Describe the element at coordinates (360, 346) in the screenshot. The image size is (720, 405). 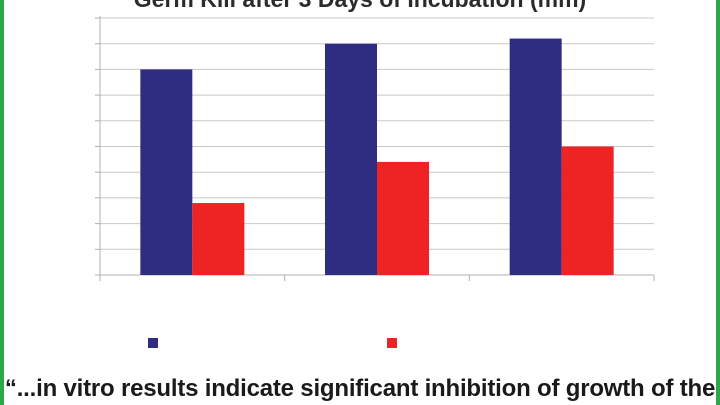
I see `legend` at that location.